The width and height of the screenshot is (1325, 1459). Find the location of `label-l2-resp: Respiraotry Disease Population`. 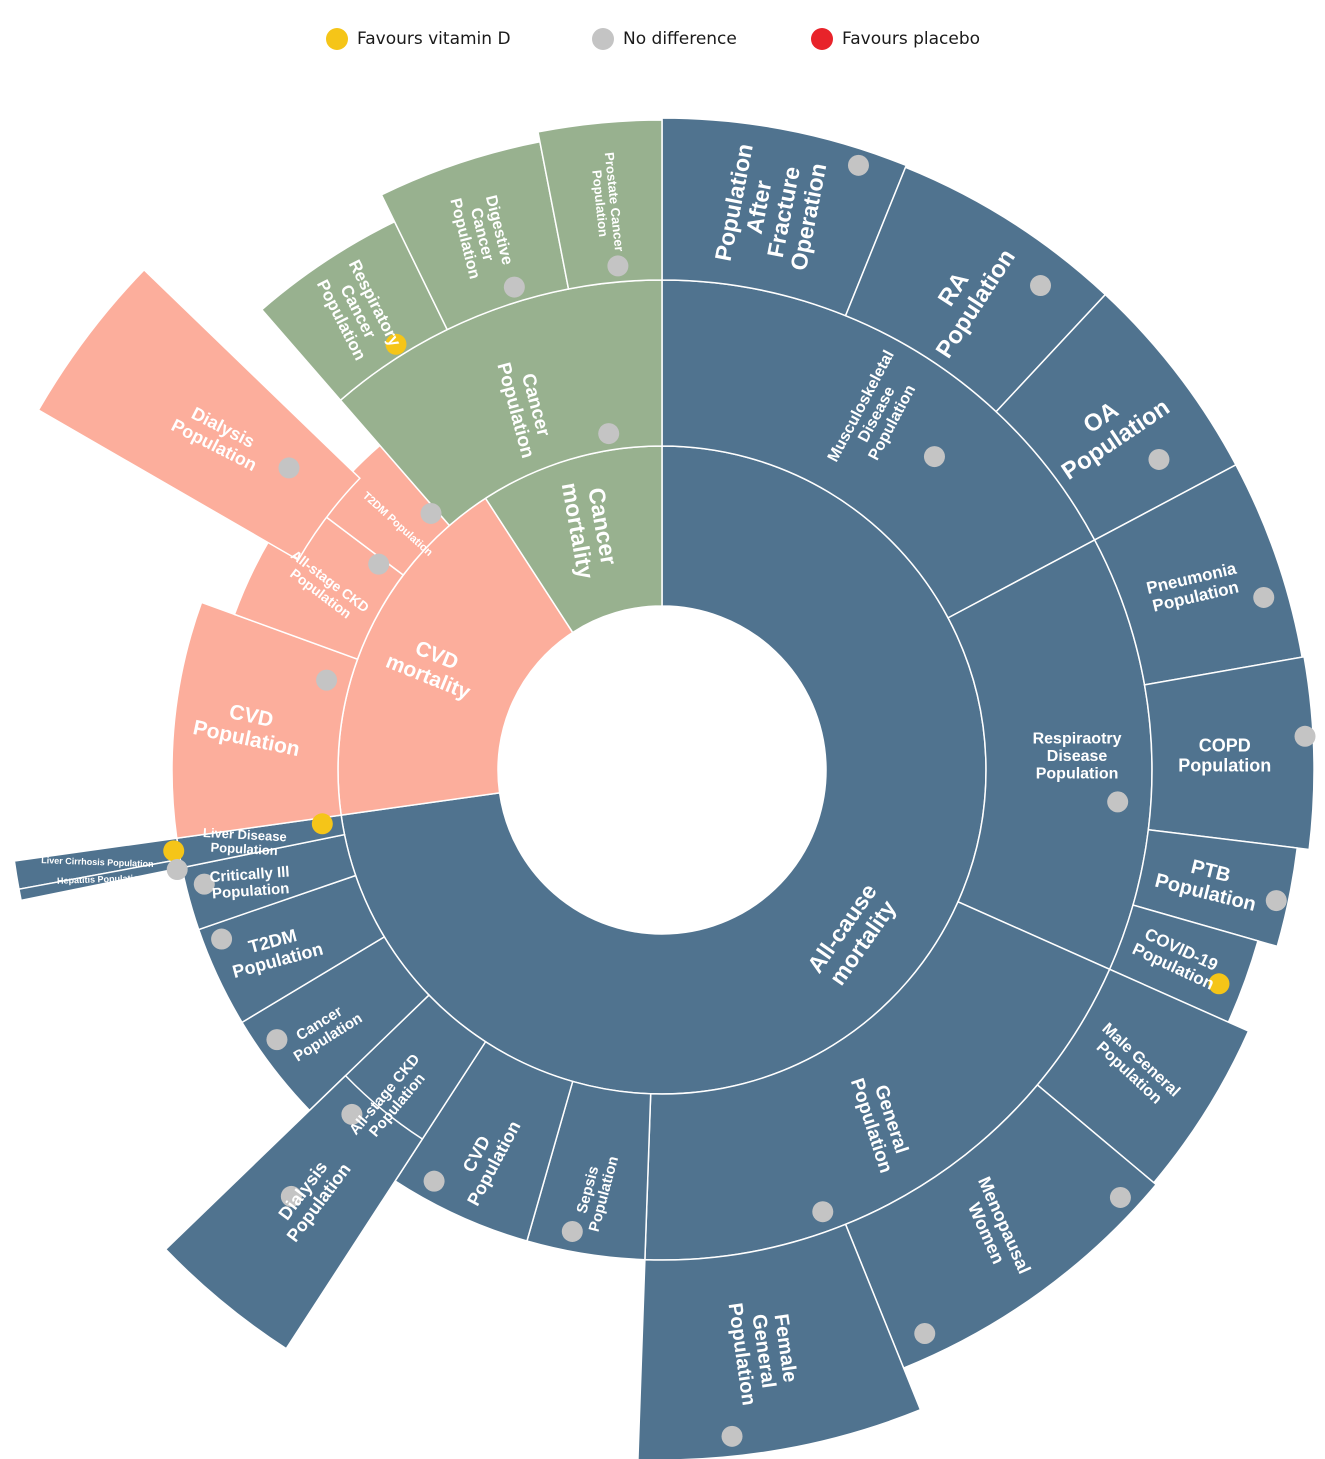

label-l2-resp: Respiraotry Disease Population is located at coordinates (1077, 757).